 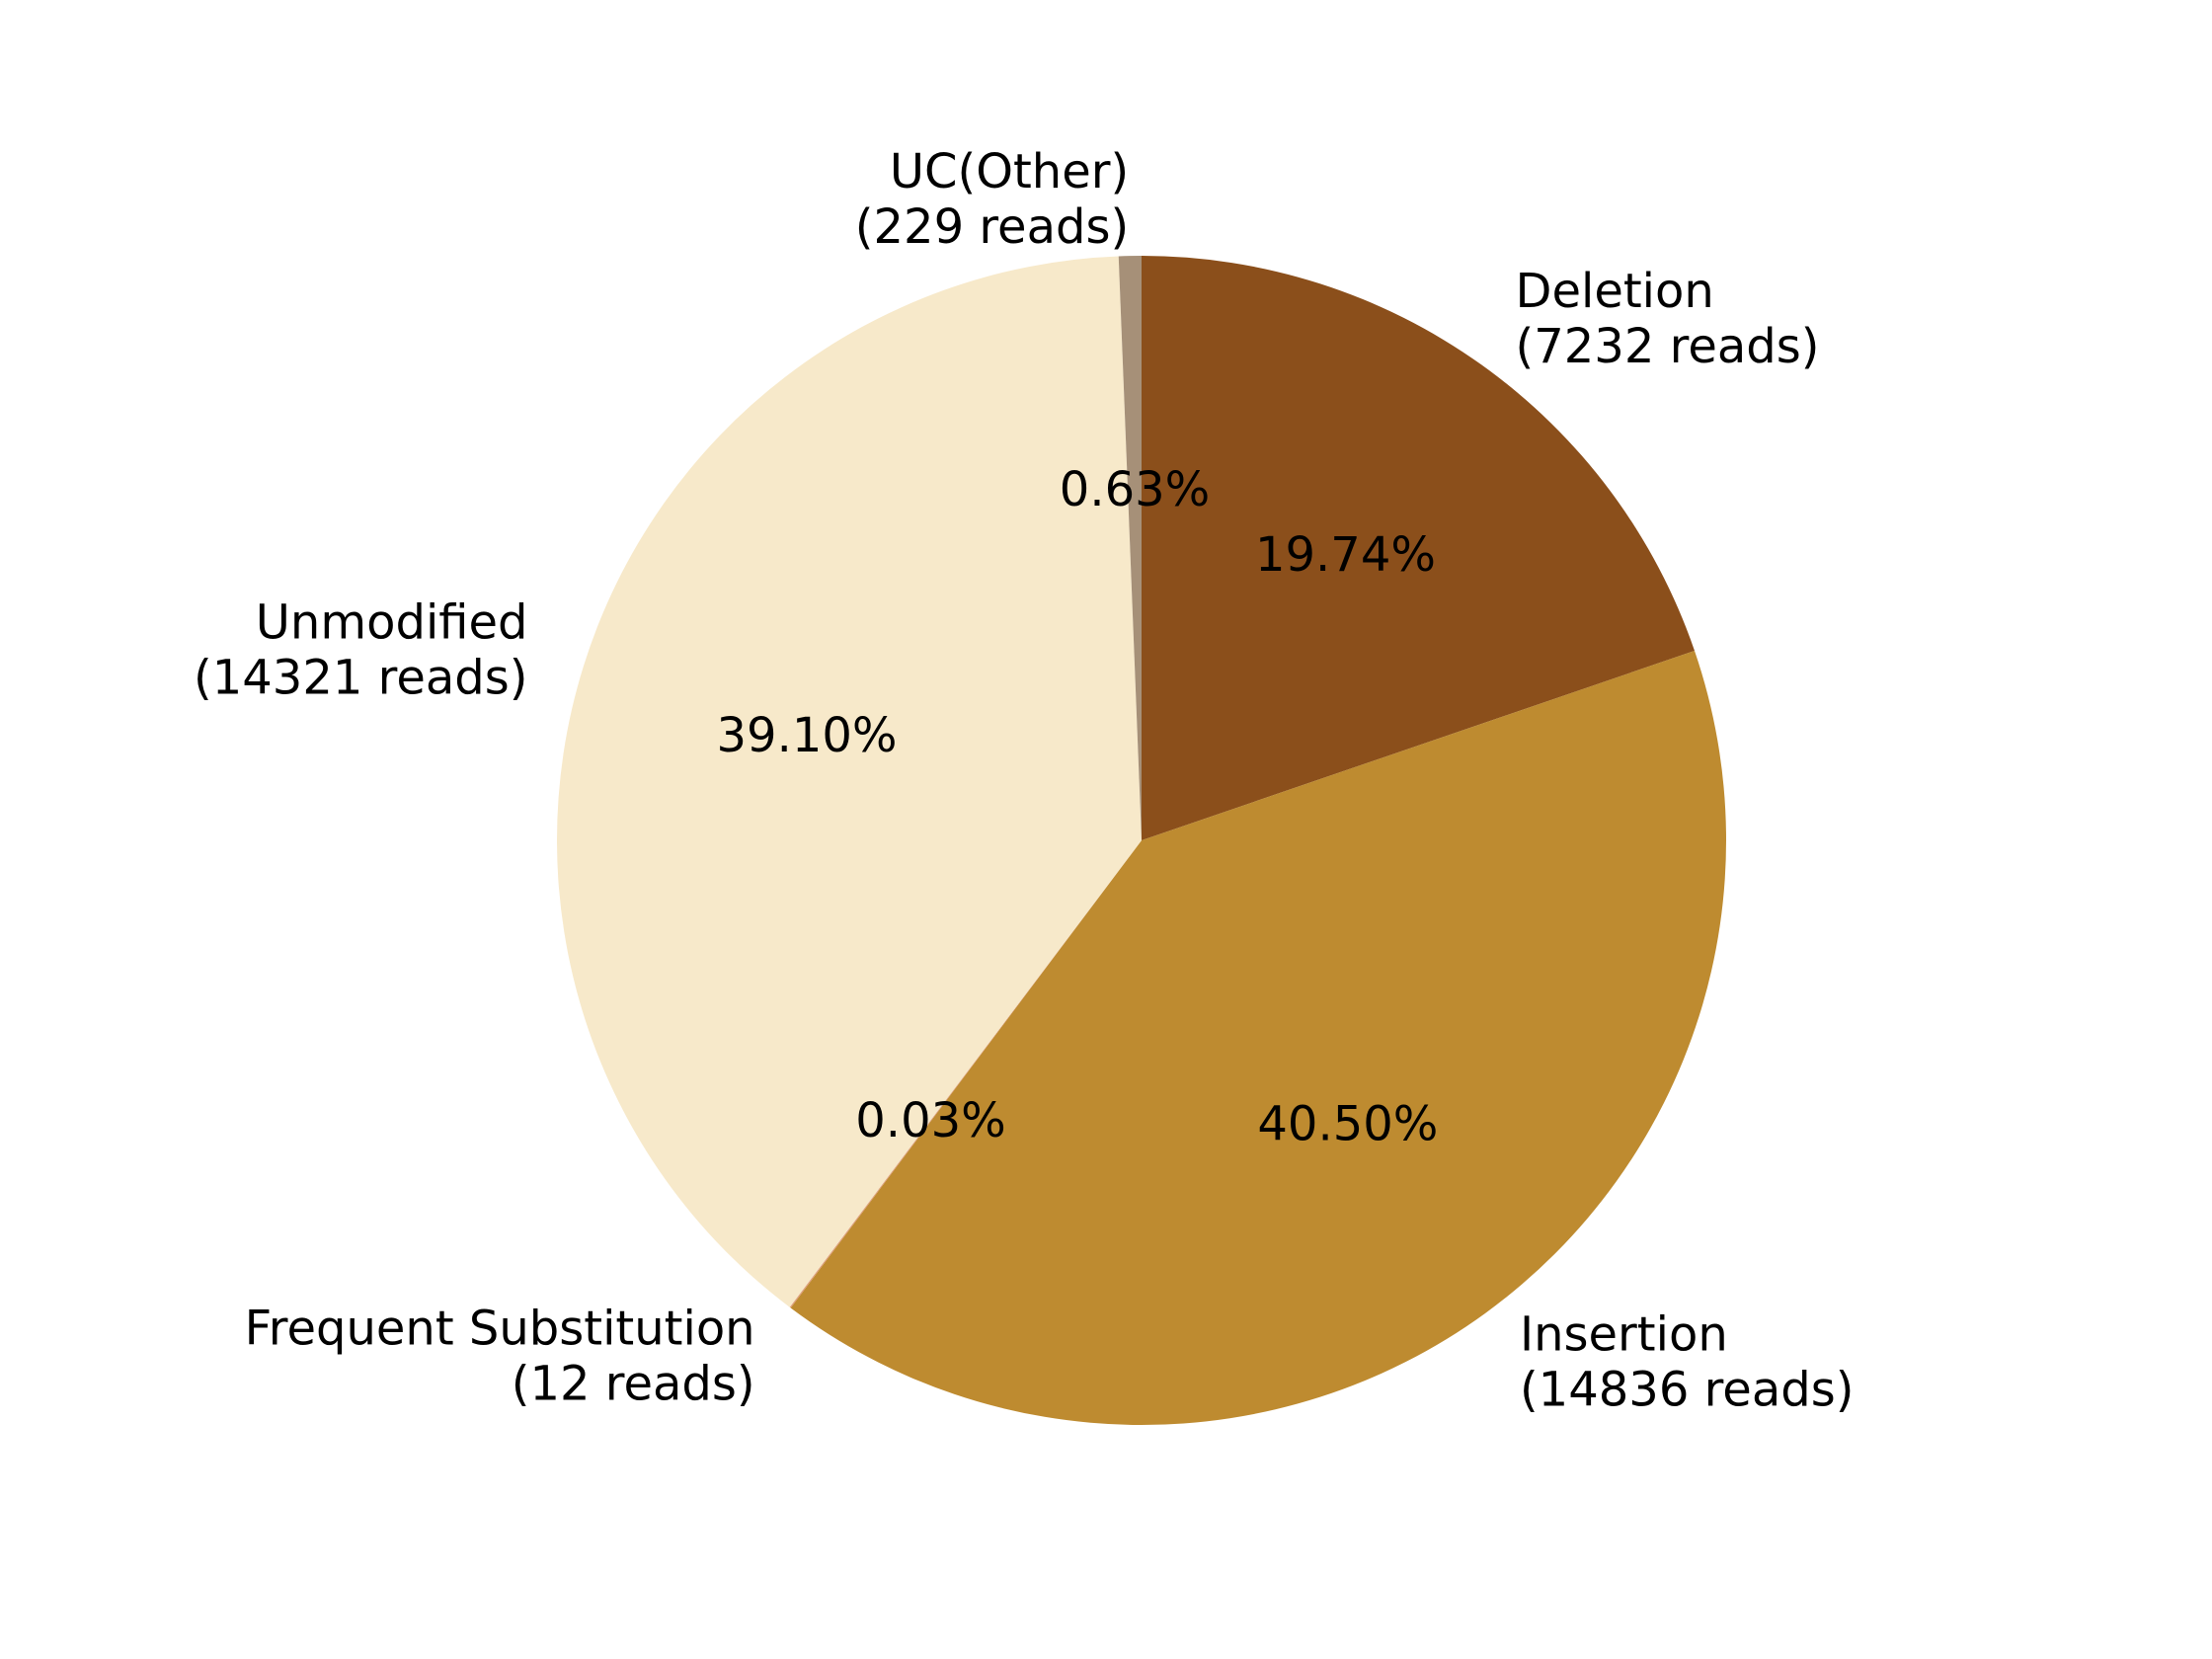 What do you see at coordinates (1010, 171) in the screenshot?
I see `slice-label-name: UC(Other)` at bounding box center [1010, 171].